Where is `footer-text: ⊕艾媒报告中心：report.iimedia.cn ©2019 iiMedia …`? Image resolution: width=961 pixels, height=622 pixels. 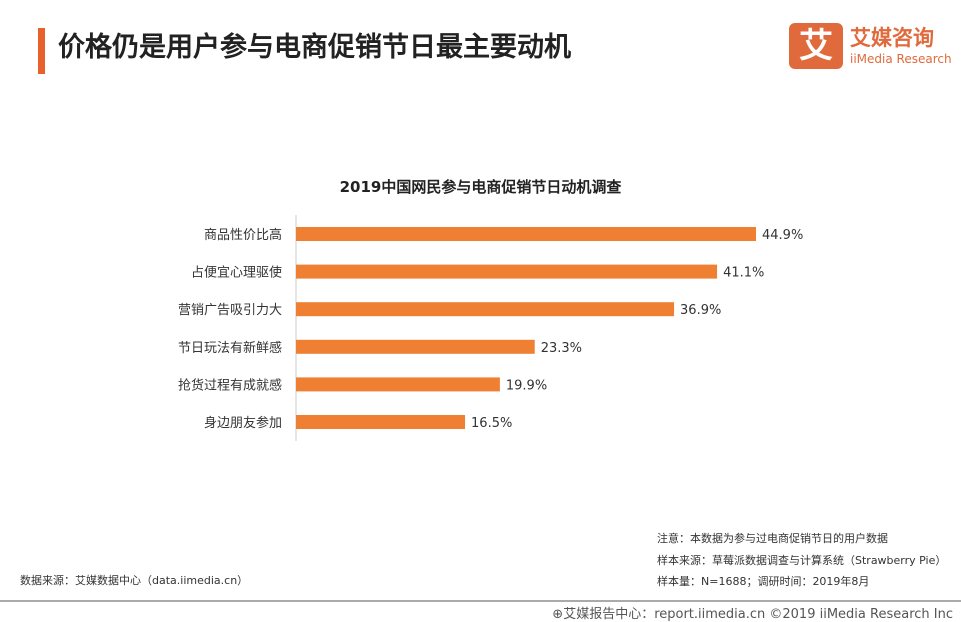
footer-text: ⊕艾媒报告中心：report.iimedia.cn ©2019 iiMedia … is located at coordinates (752, 614).